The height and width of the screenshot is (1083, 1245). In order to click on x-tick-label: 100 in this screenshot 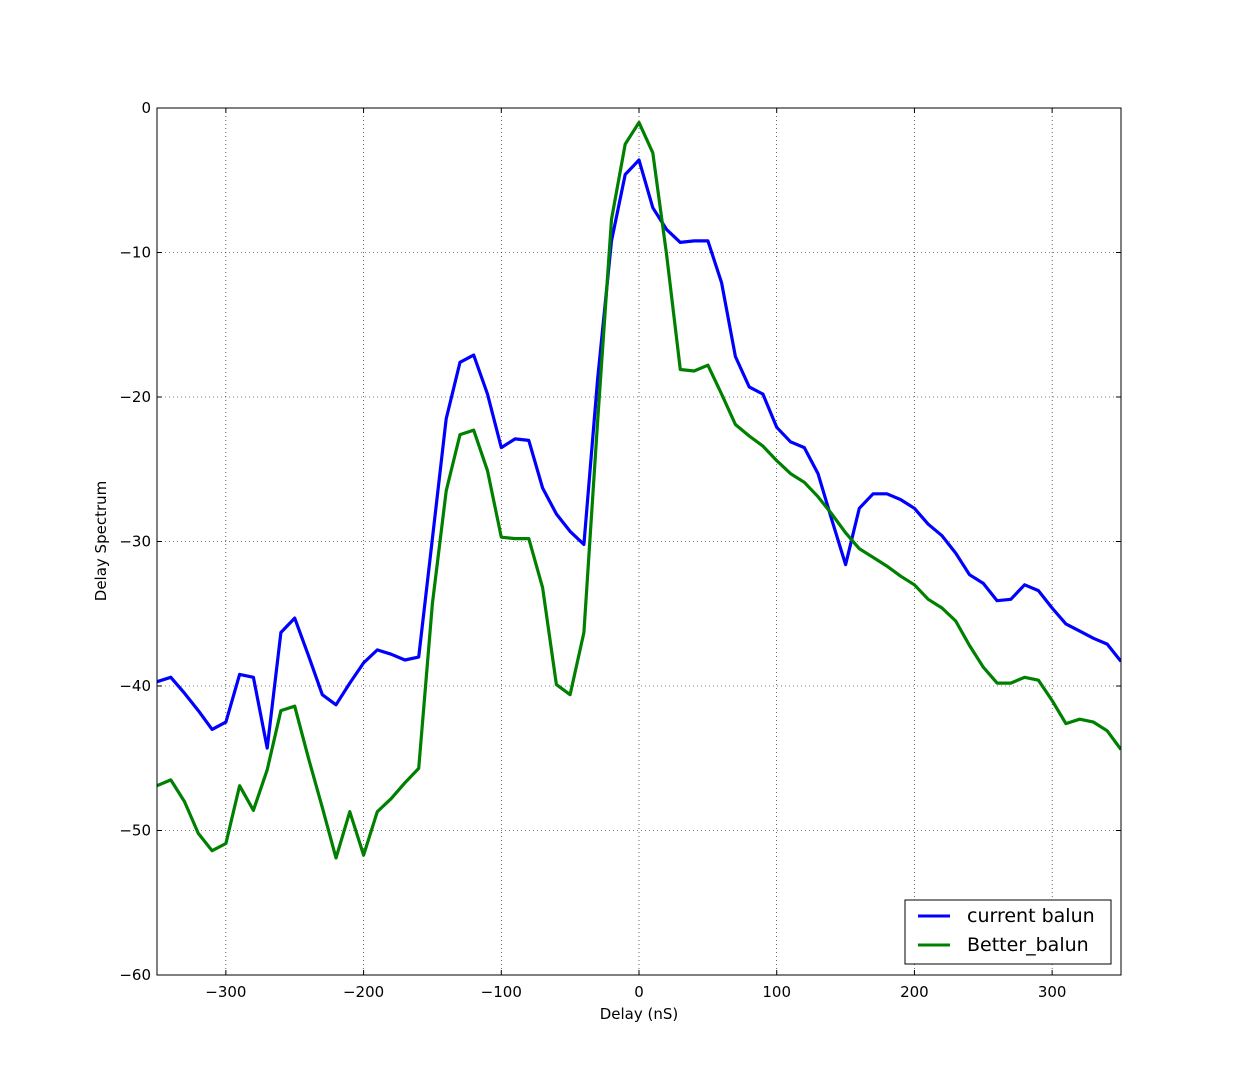, I will do `click(776, 992)`.